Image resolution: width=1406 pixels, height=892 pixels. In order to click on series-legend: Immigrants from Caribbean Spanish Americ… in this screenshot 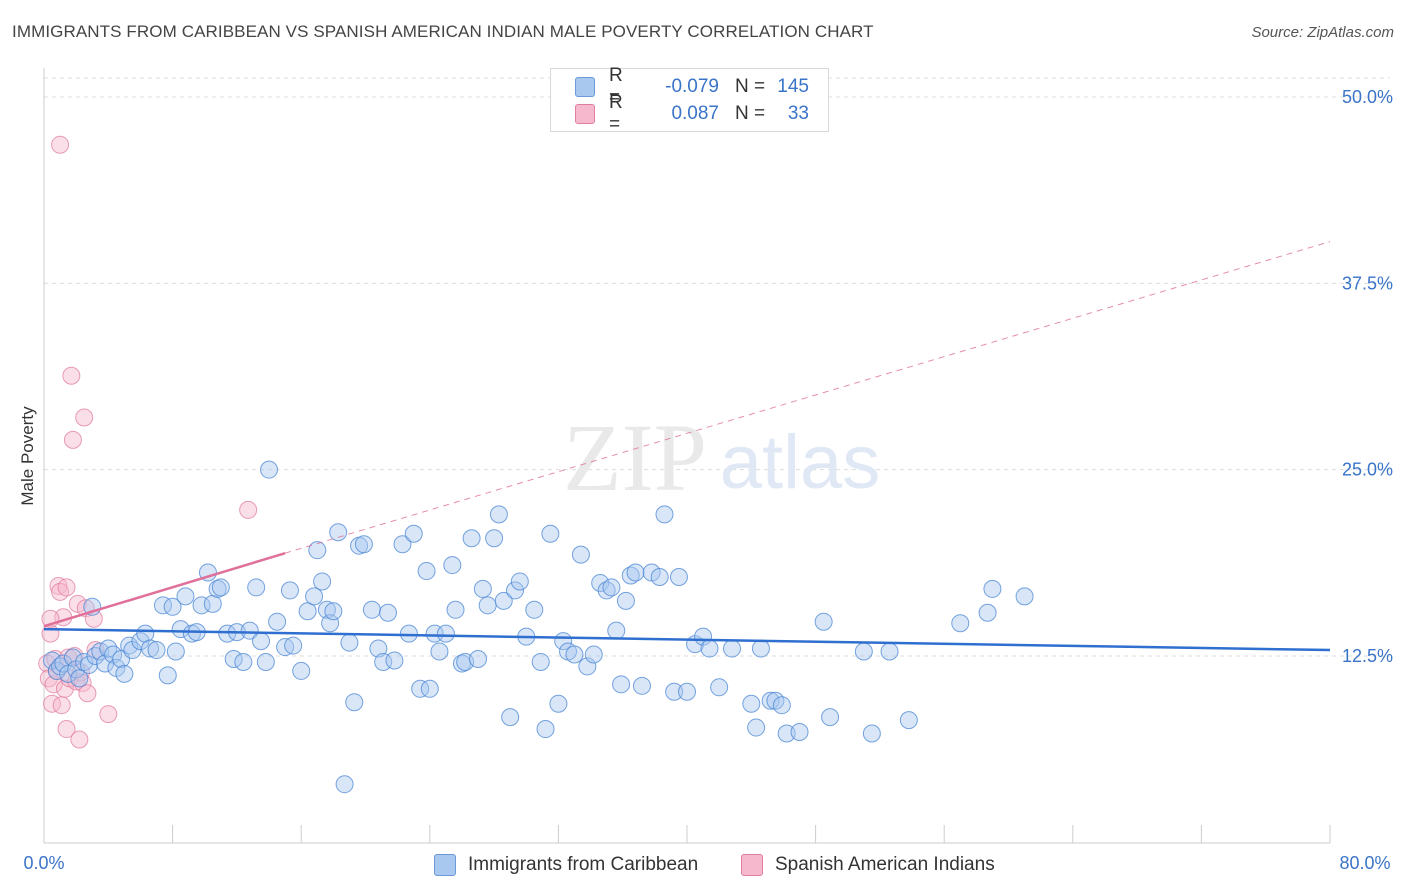, I will do `click(703, 865)`.